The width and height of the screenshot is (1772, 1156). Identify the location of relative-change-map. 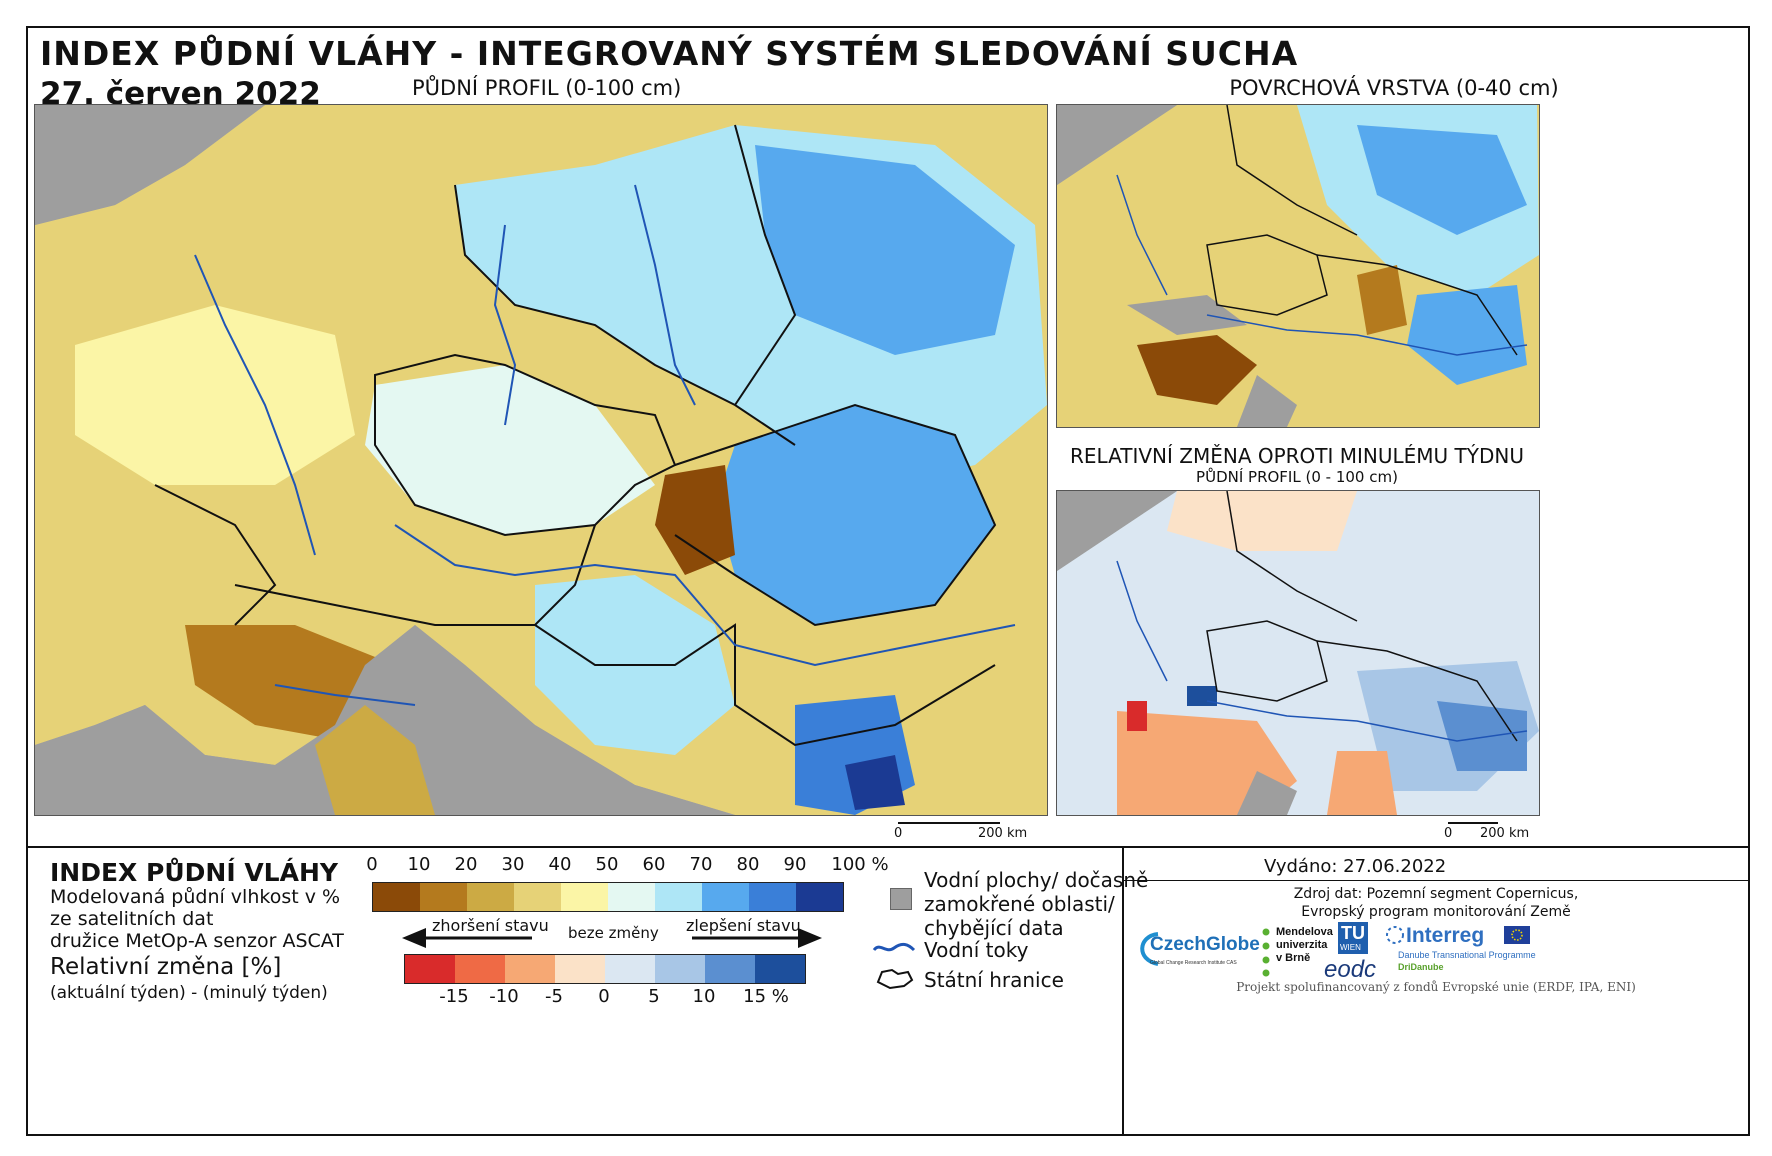
(1298, 653).